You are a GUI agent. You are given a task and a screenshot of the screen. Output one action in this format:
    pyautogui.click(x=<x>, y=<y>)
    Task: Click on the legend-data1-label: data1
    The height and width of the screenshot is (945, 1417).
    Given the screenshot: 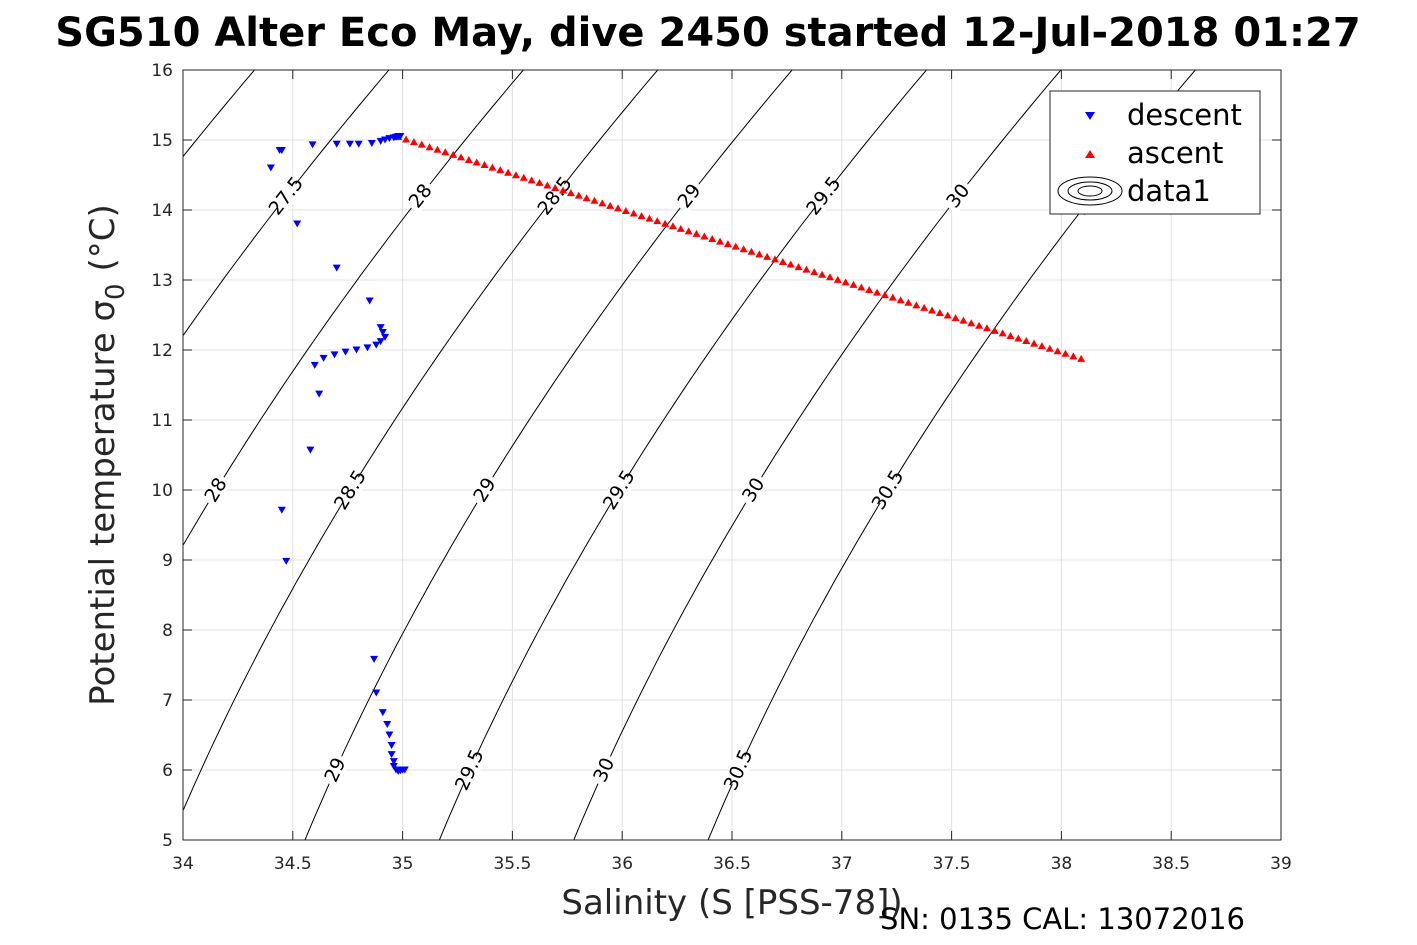 What is the action you would take?
    pyautogui.click(x=1169, y=191)
    